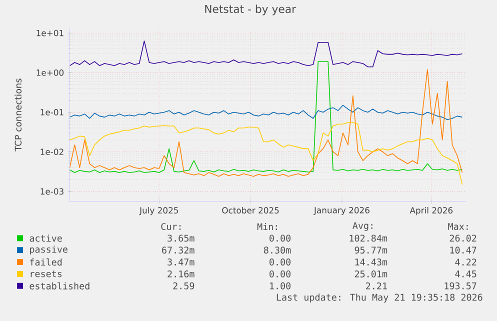 This screenshot has width=497, height=321. Describe the element at coordinates (460, 286) in the screenshot. I see `text: 193.57` at that location.